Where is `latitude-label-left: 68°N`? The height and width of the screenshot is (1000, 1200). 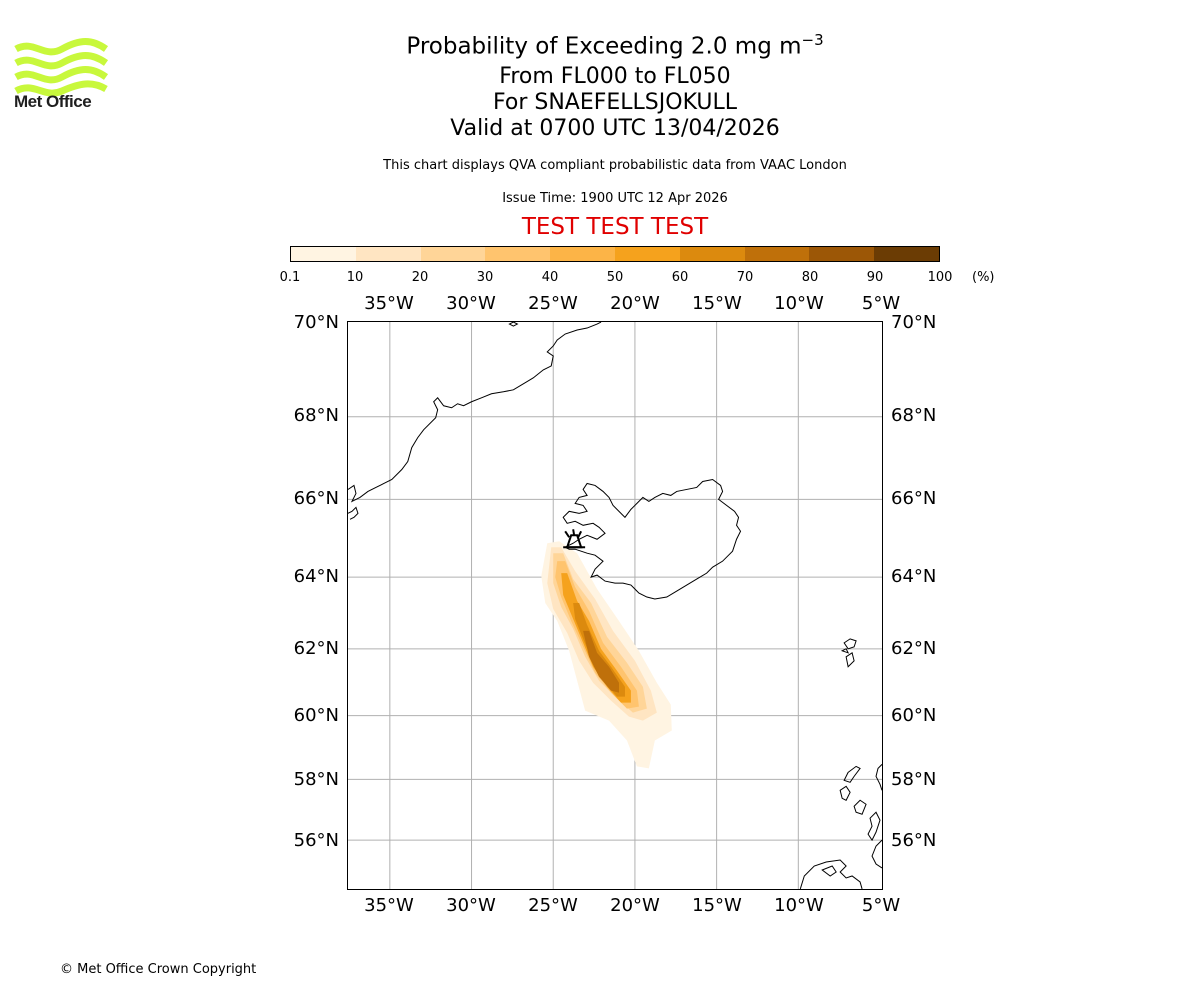 latitude-label-left: 68°N is located at coordinates (316, 415).